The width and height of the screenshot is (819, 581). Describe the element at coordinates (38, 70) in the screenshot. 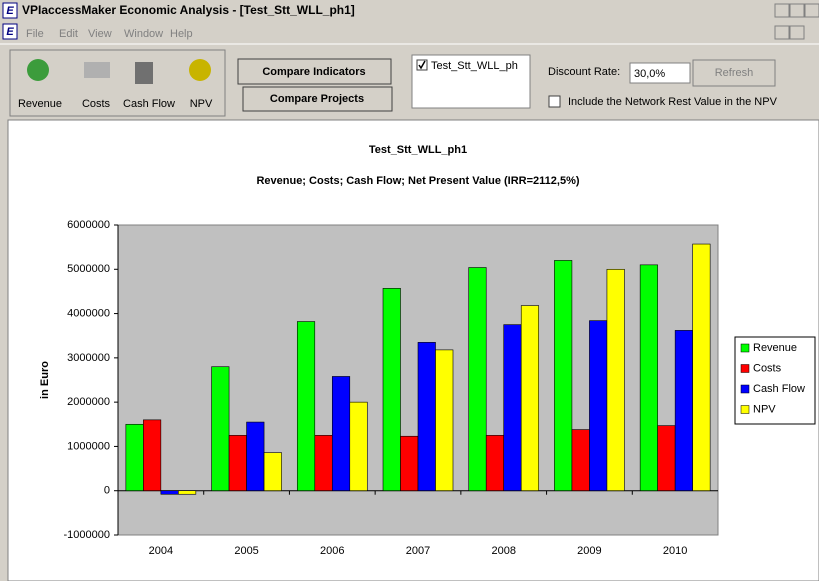

I see `revenue-icon` at that location.